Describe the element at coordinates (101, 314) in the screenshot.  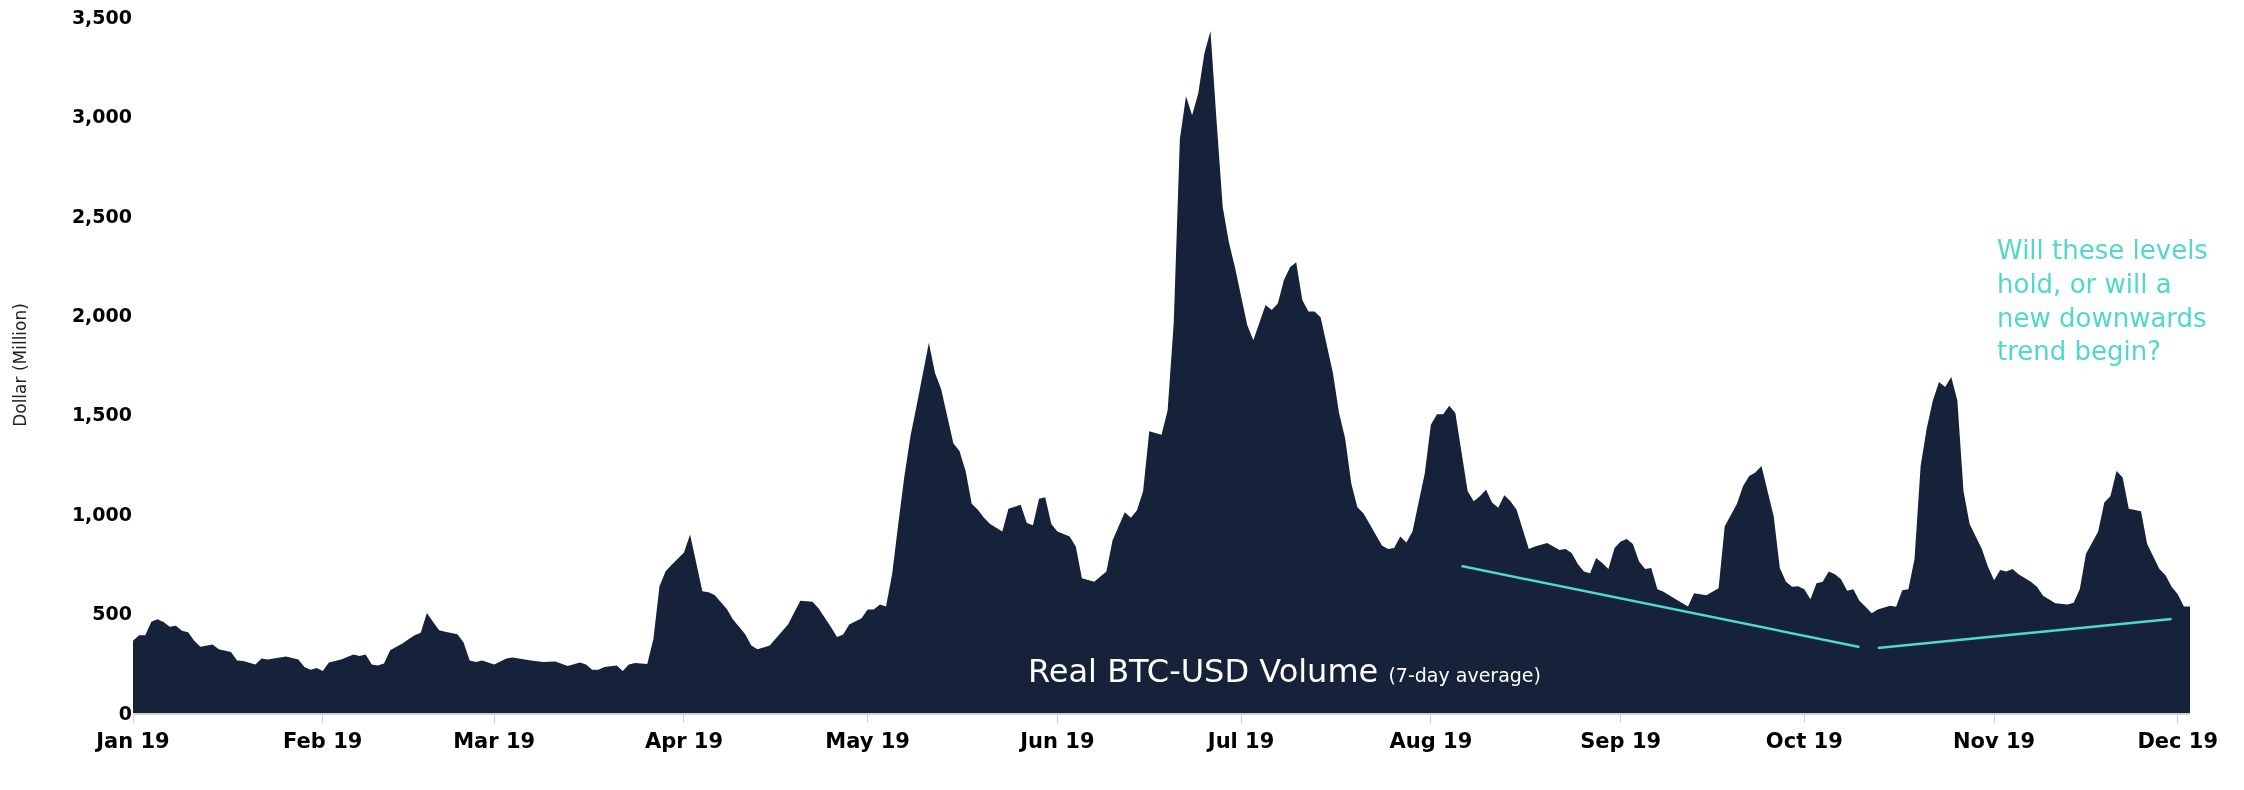
I see `y-tick-label: 2,000` at that location.